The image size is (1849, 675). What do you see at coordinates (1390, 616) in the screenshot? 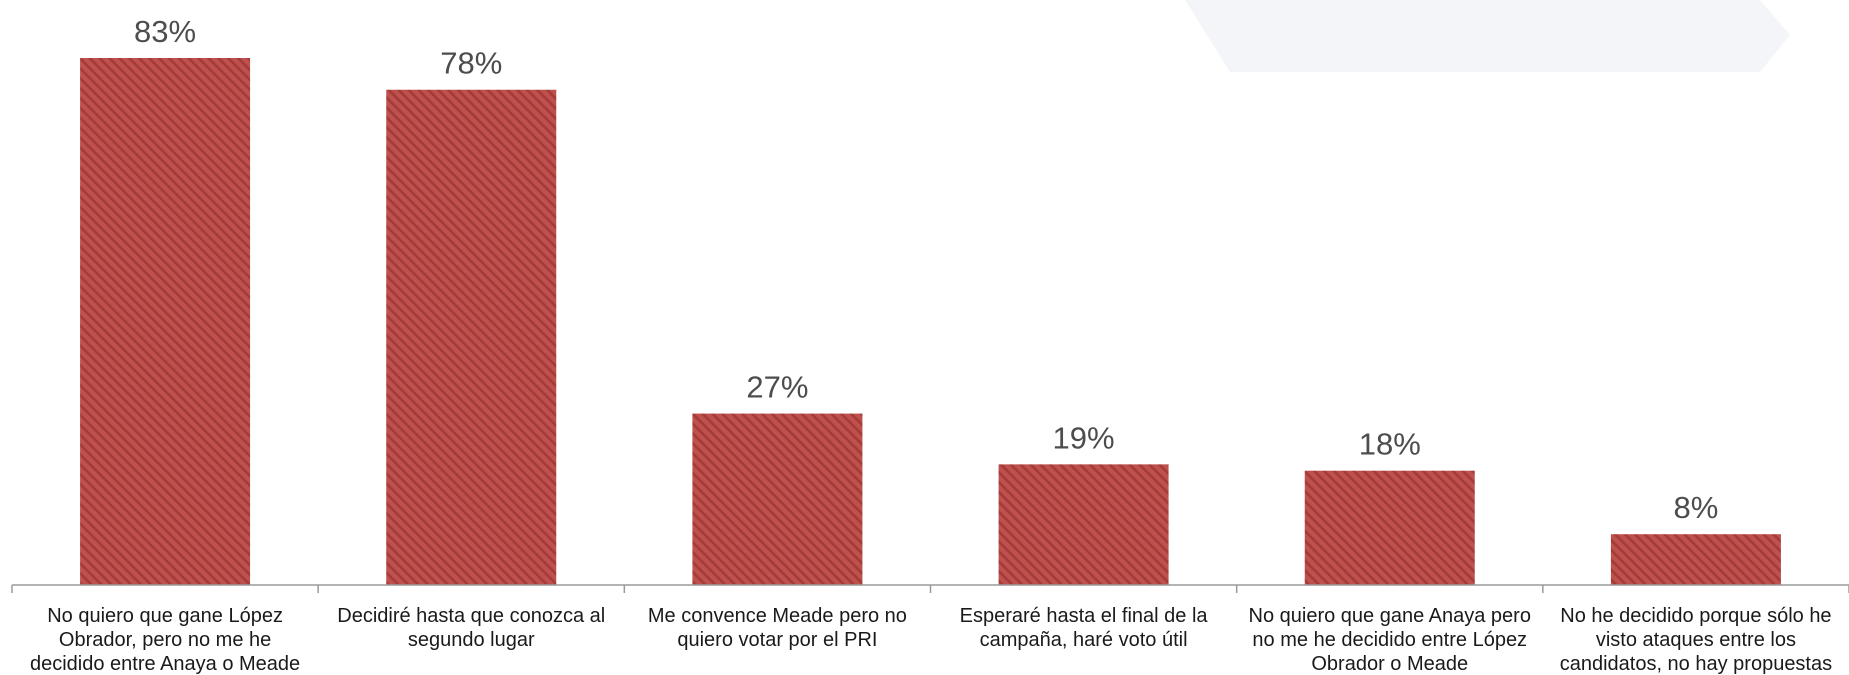
I see `category-label-line: No quiero que gane Anaya pero` at bounding box center [1390, 616].